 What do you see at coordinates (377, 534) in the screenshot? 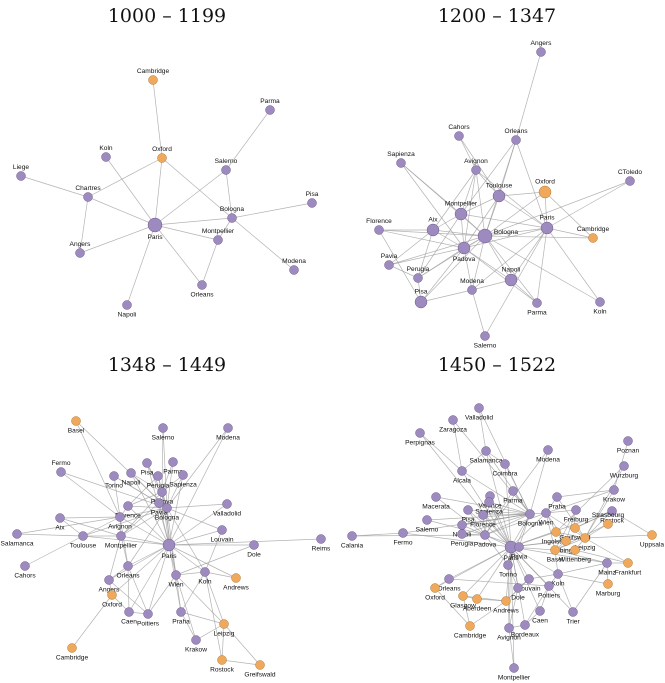
I see `edge-calania-fermo` at bounding box center [377, 534].